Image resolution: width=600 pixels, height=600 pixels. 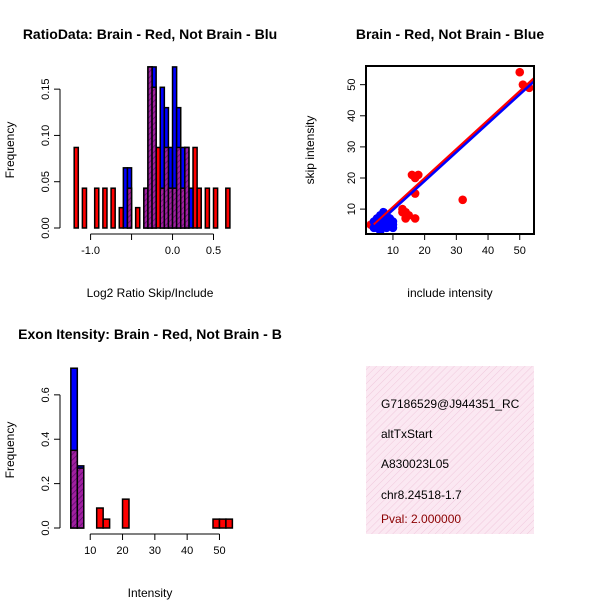 I want to click on ratio-histogram-x-tick-label: -1.0, so click(x=90, y=251).